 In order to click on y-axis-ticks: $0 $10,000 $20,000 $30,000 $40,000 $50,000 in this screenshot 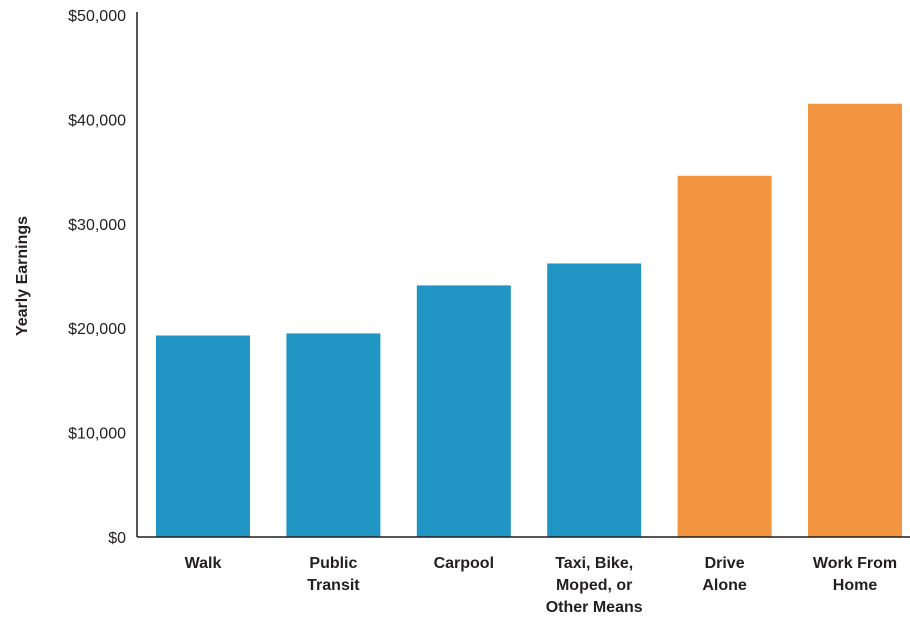, I will do `click(97, 277)`.